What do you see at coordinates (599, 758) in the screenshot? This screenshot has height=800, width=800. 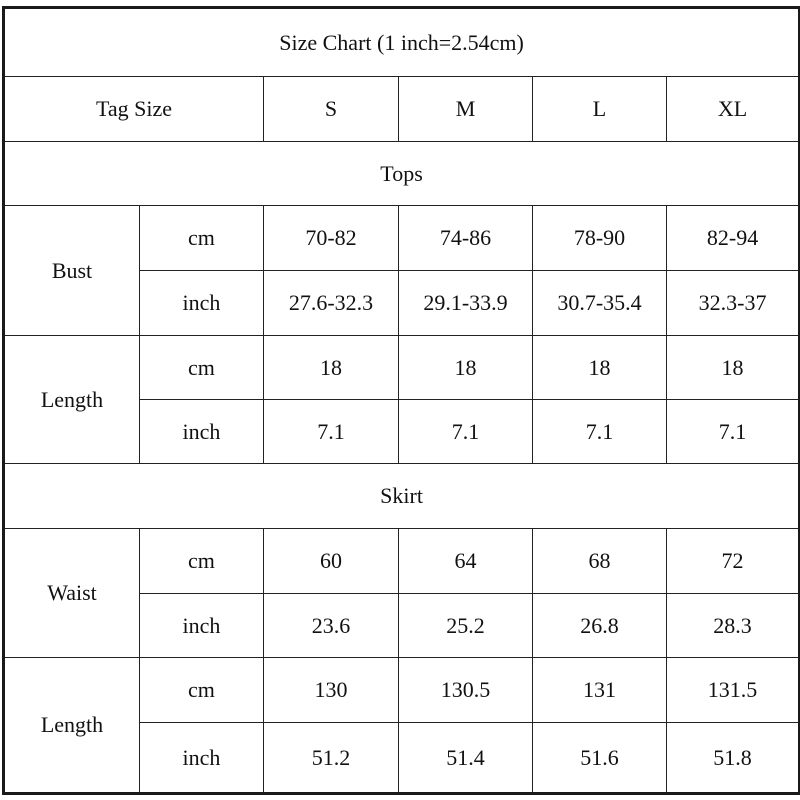 I see `size-value: 51.6` at bounding box center [599, 758].